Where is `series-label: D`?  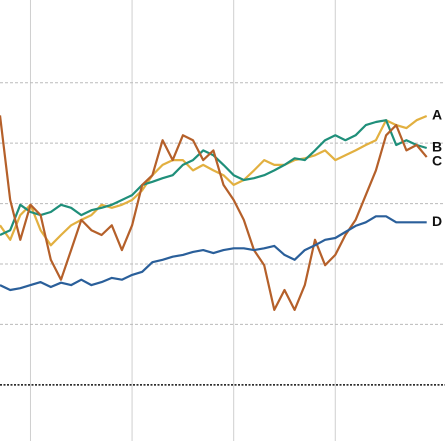
series-label: D is located at coordinates (437, 221).